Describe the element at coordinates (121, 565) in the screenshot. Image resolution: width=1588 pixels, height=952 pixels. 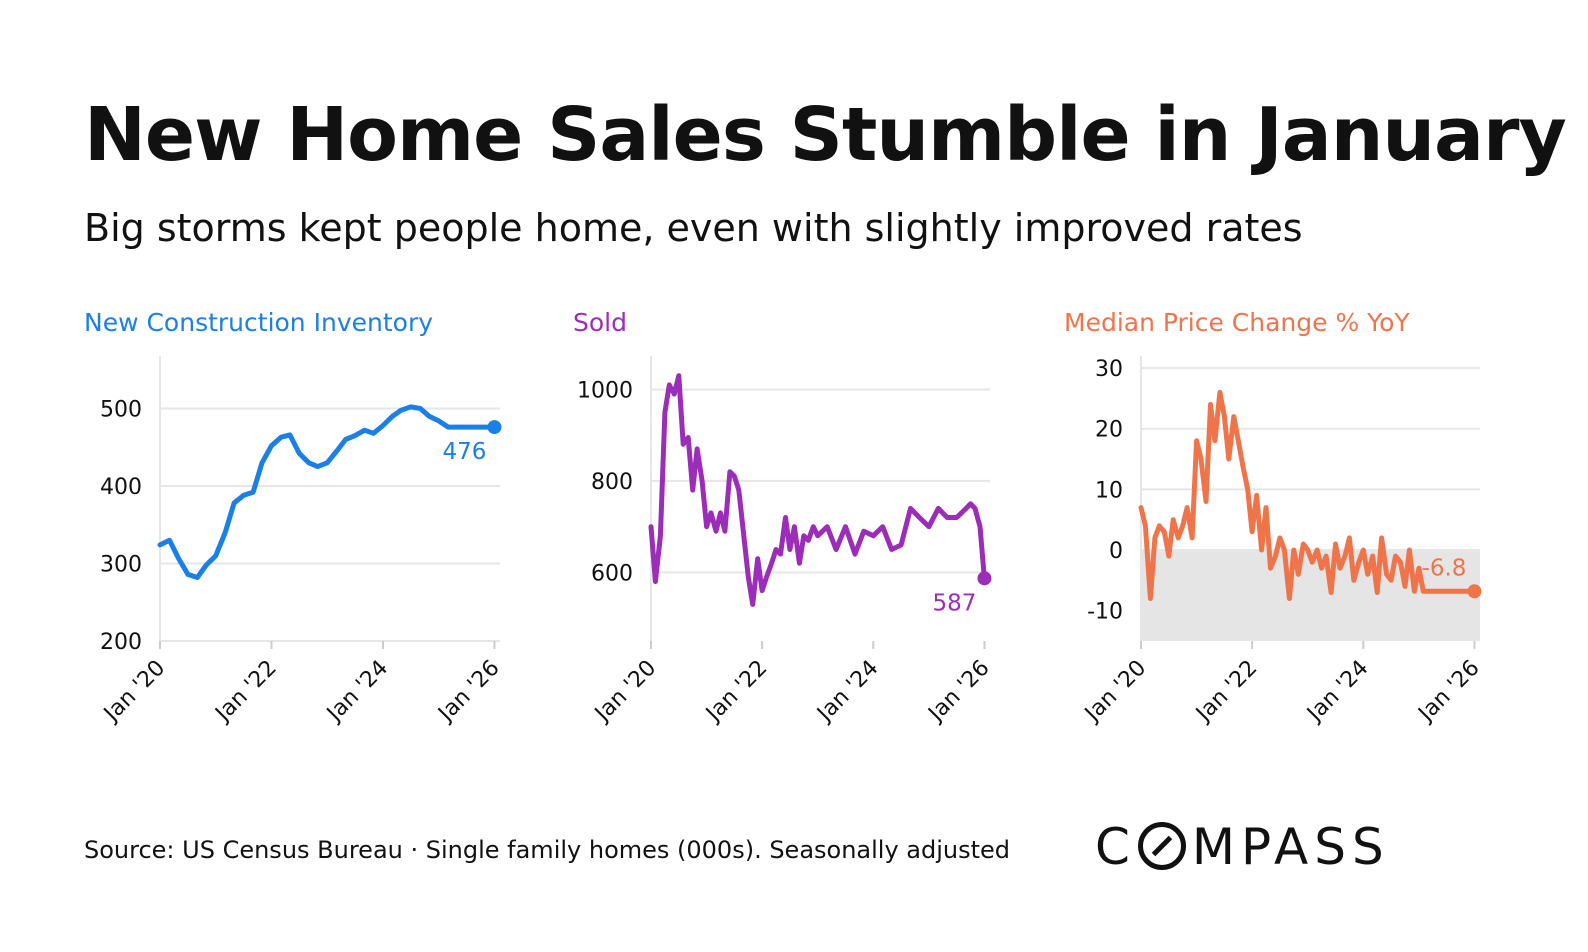
I see `y-tick-label-inventory: 300` at that location.